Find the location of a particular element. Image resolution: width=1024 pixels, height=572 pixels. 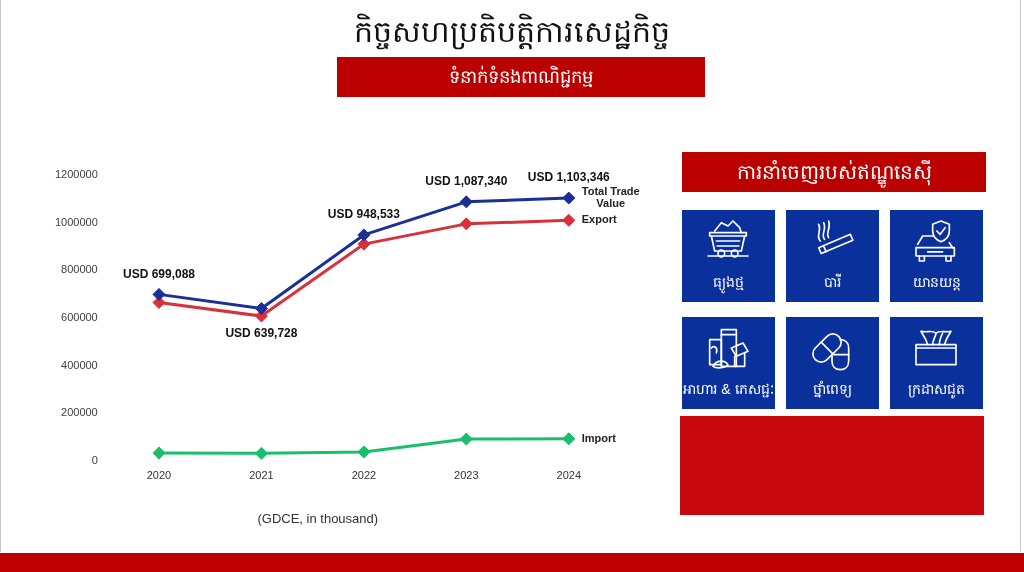

y-tick-label: 800000 is located at coordinates (79, 269).